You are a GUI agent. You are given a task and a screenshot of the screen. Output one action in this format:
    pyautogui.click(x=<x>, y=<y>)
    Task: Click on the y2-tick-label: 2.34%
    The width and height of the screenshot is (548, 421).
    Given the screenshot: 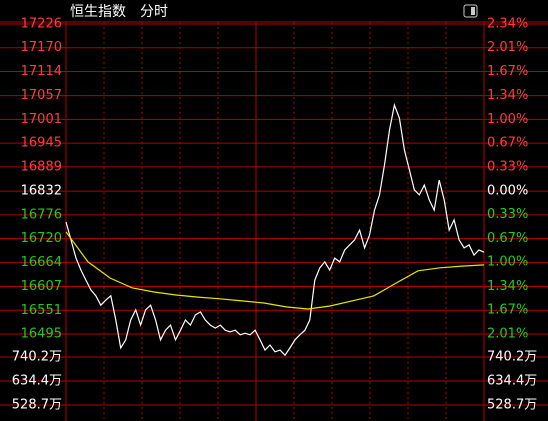 What is the action you would take?
    pyautogui.click(x=507, y=24)
    